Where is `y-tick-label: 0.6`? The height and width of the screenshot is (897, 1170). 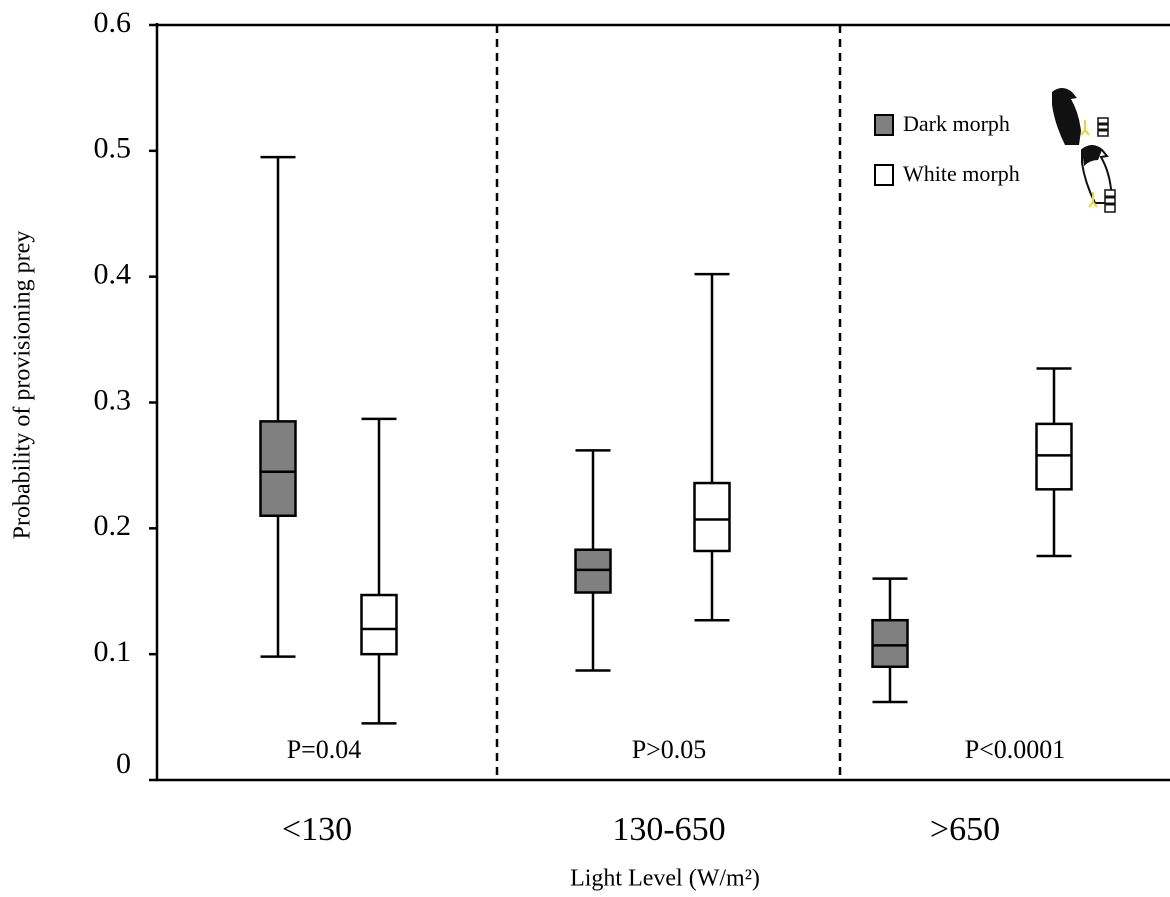 y-tick-label: 0.6 is located at coordinates (113, 22).